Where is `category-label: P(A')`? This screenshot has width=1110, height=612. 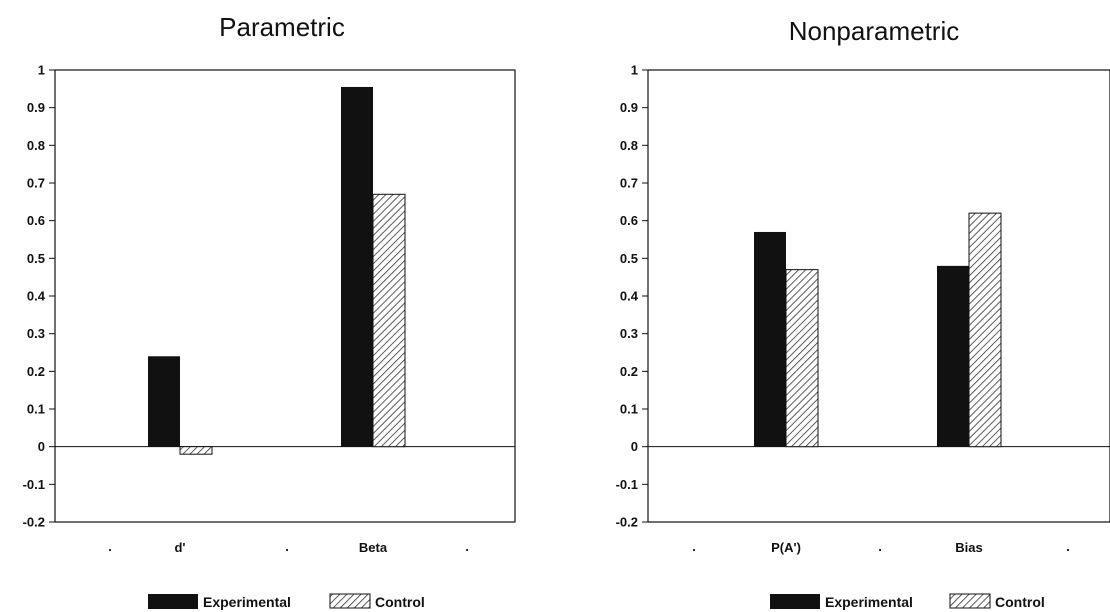
category-label: P(A') is located at coordinates (786, 547).